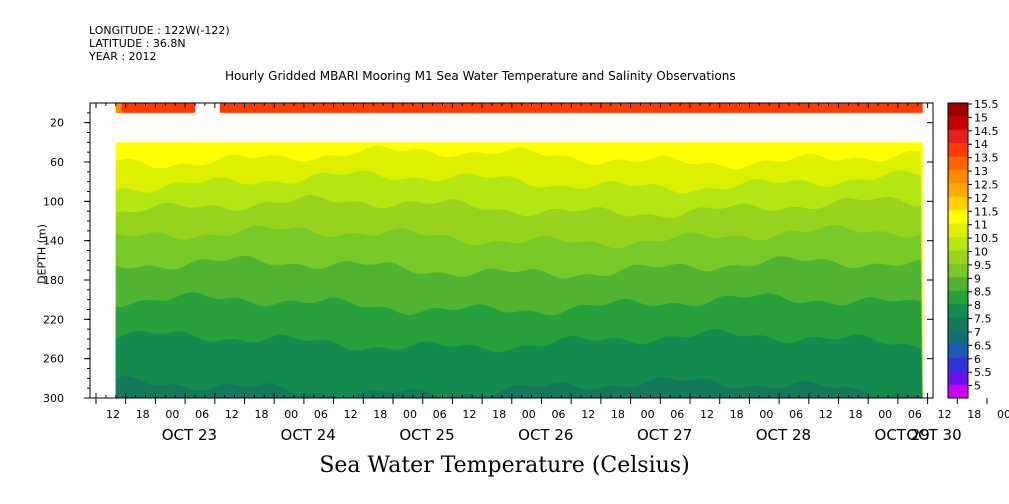  Describe the element at coordinates (57, 123) in the screenshot. I see `y-tick-label: 20` at that location.